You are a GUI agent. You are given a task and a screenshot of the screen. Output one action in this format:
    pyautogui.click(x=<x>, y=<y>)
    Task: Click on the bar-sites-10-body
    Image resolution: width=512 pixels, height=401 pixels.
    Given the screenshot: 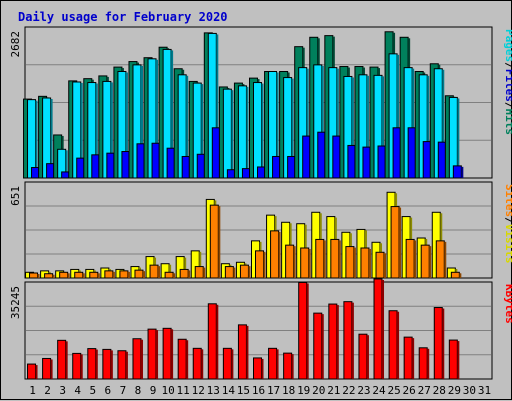 What is the action you would take?
    pyautogui.click(x=169, y=275)
    